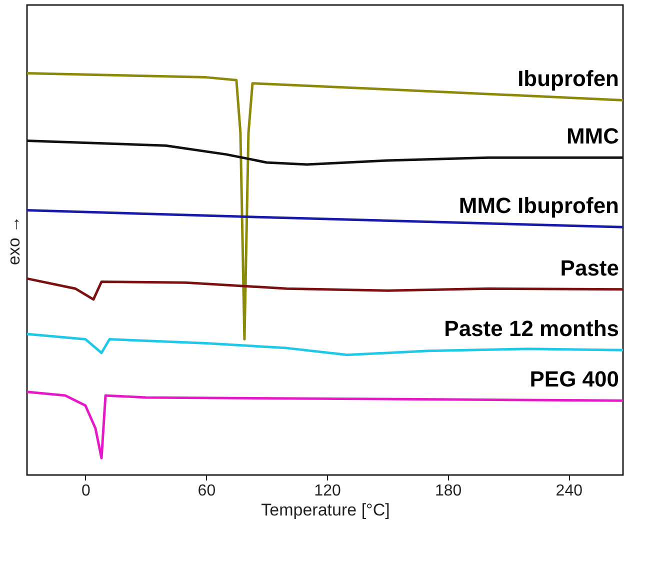 Image resolution: width=662 pixels, height=570 pixels. Describe the element at coordinates (14, 241) in the screenshot. I see `y-axis-title: exo →` at that location.